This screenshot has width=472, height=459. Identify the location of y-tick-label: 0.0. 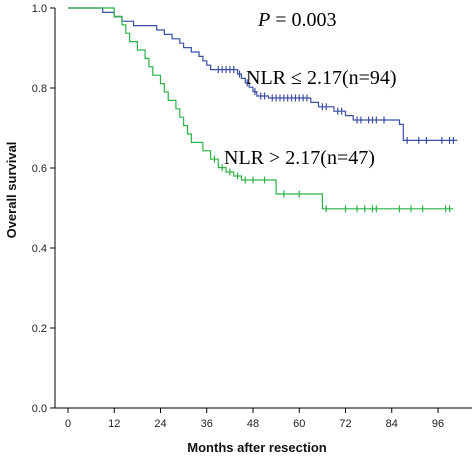
(39, 409).